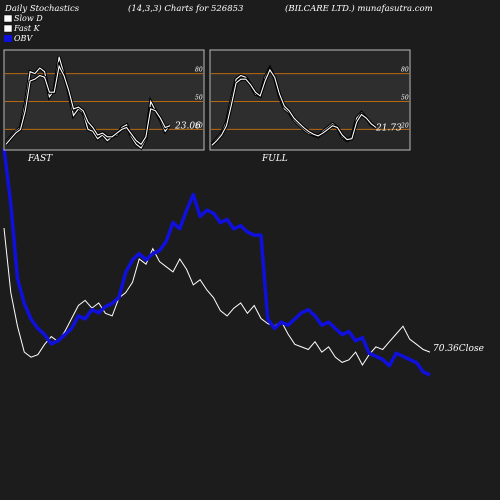  I want to click on legend-swatch-fast-k, so click(8, 28).